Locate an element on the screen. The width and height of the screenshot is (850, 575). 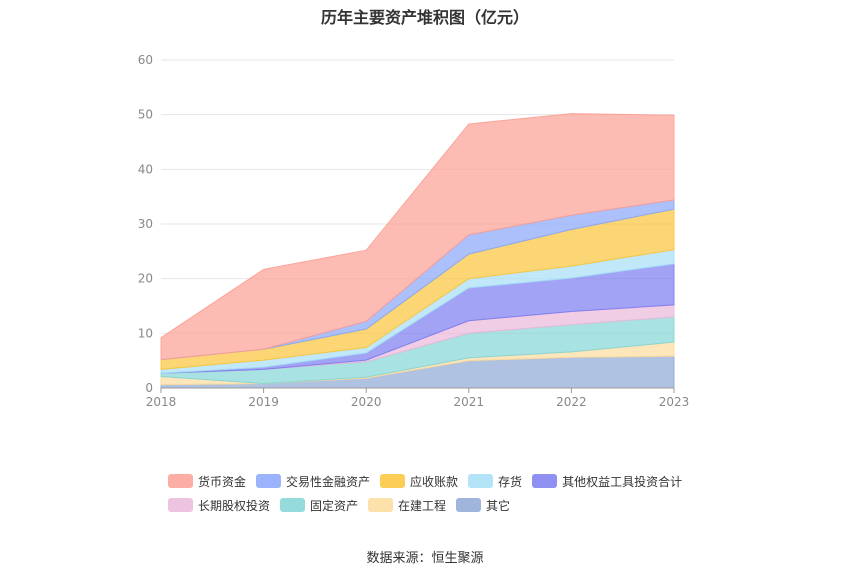
legend-item: 在建工程 is located at coordinates (407, 505).